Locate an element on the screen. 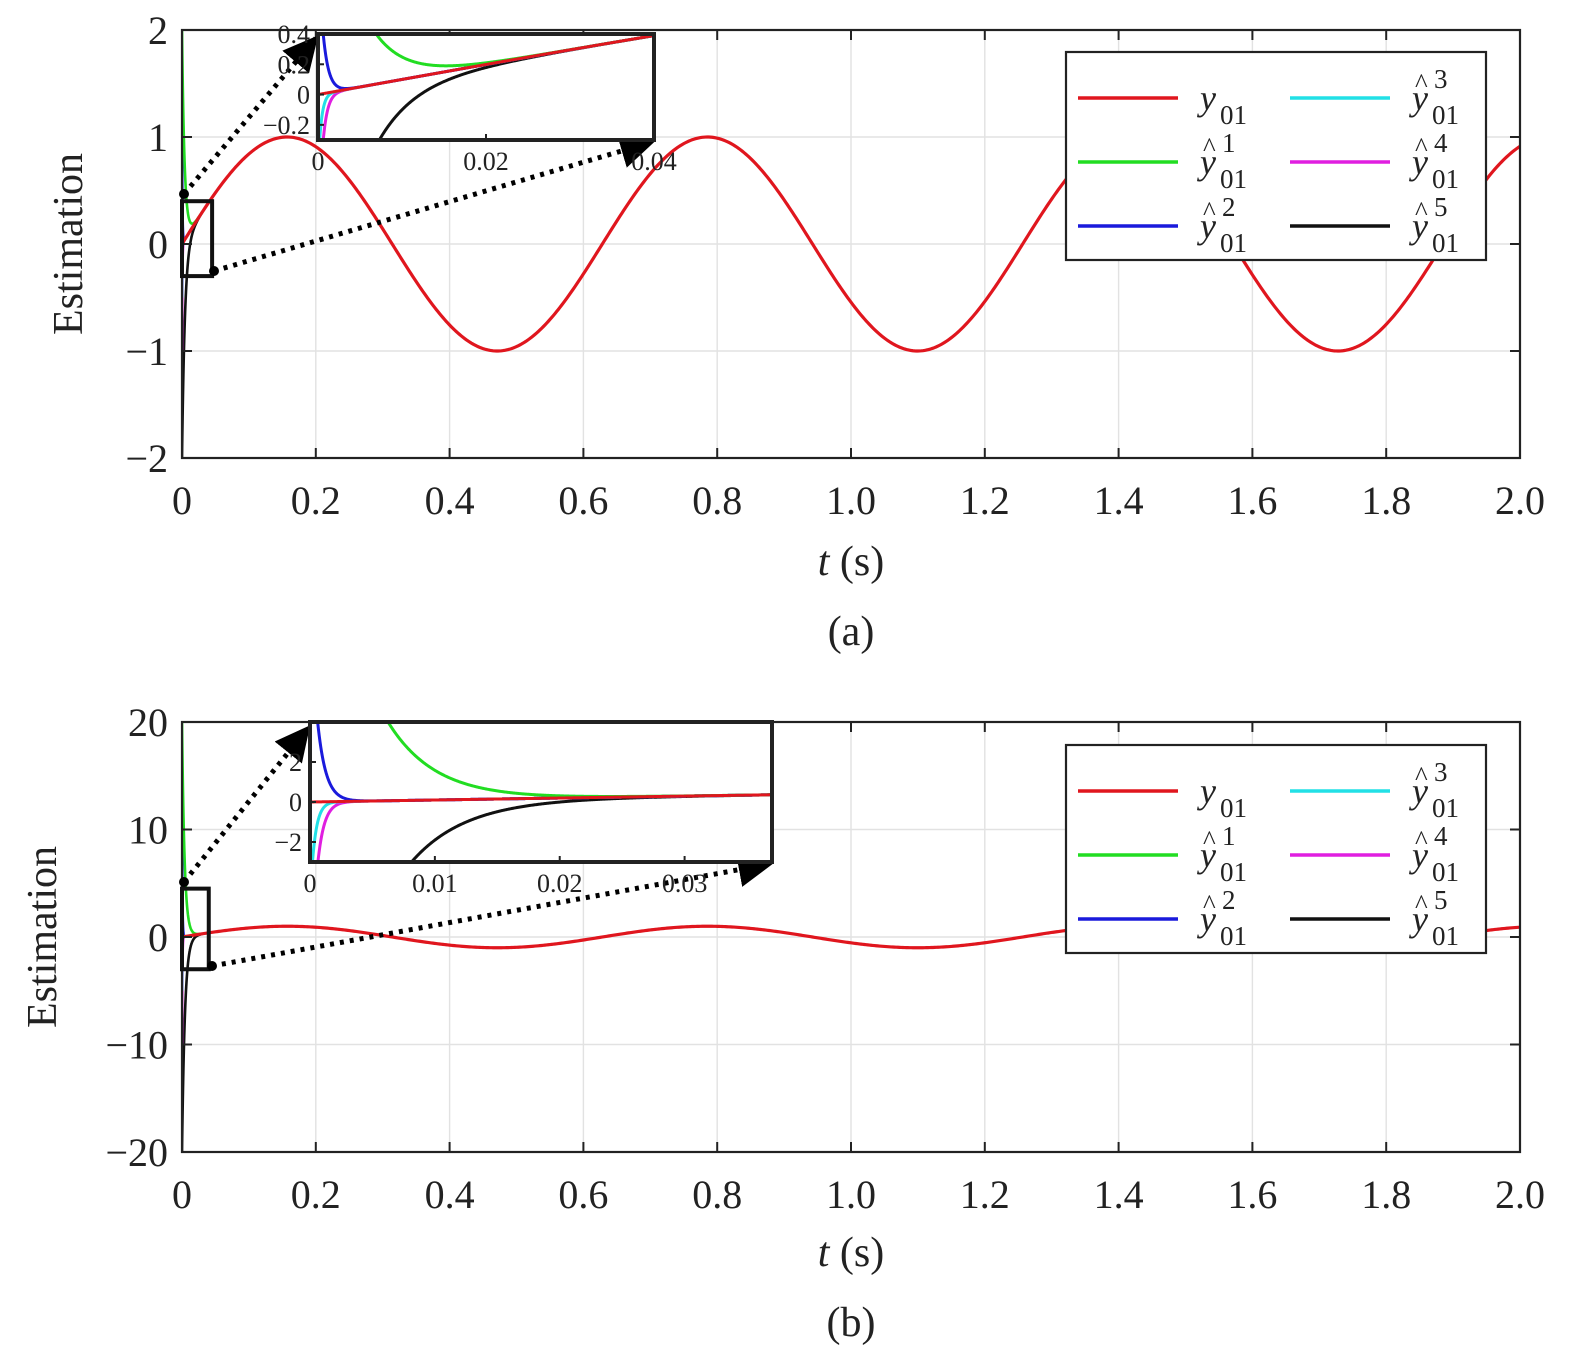 The image size is (1575, 1357). inset-x-tick-label-1: 0.02 is located at coordinates (486, 161).